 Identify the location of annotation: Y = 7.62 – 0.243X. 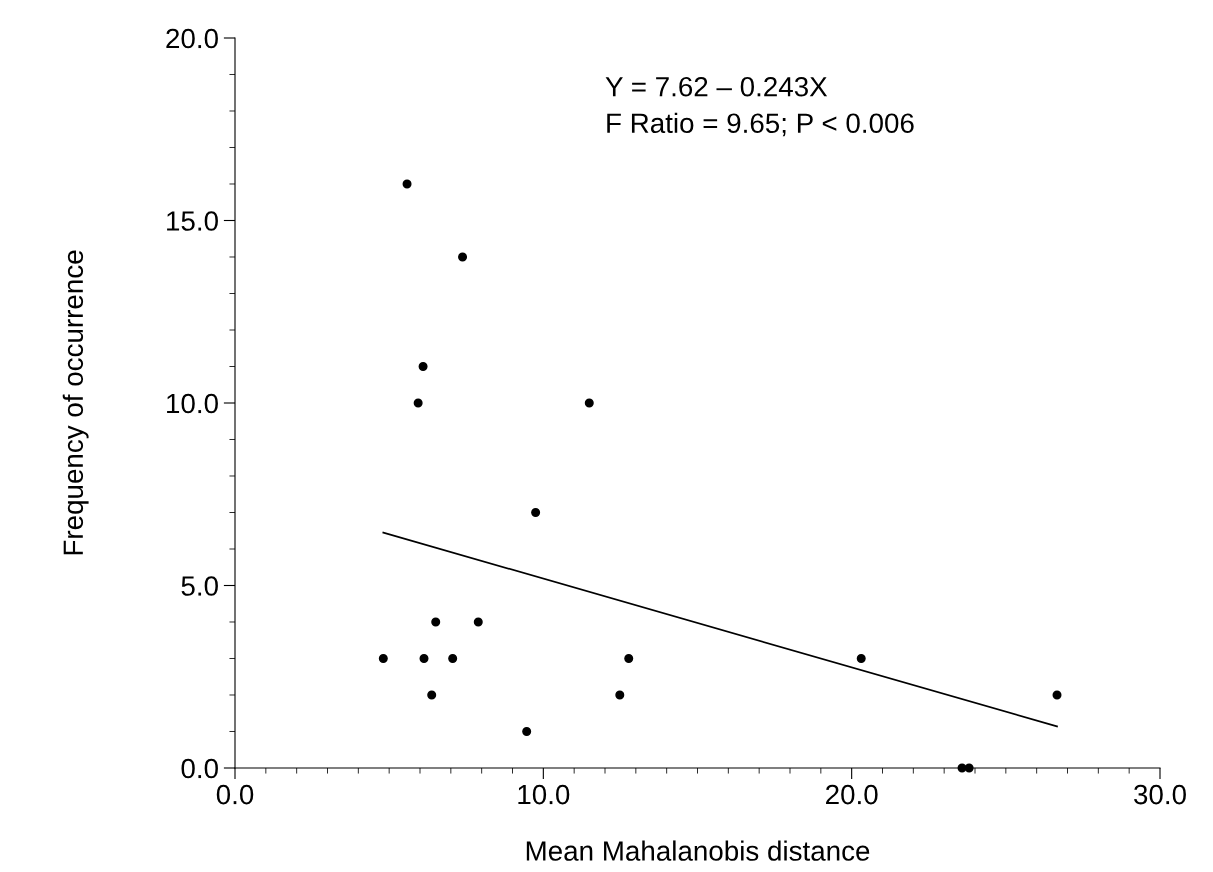
(716, 86).